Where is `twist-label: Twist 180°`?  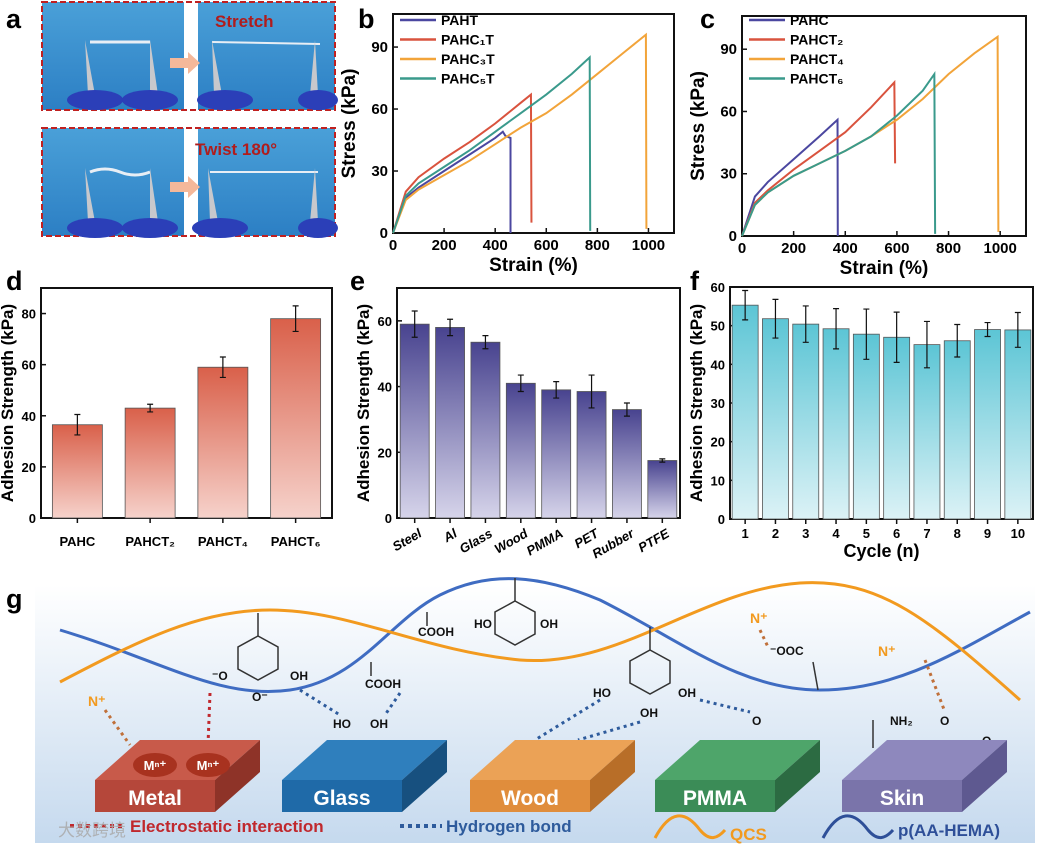 twist-label: Twist 180° is located at coordinates (236, 149).